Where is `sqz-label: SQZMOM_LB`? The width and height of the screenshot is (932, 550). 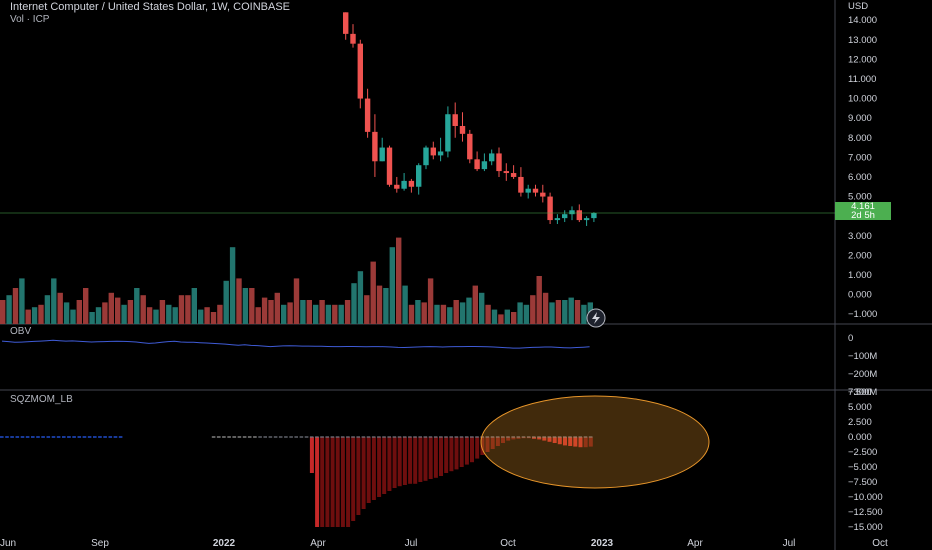
sqz-label: SQZMOM_LB is located at coordinates (41, 399).